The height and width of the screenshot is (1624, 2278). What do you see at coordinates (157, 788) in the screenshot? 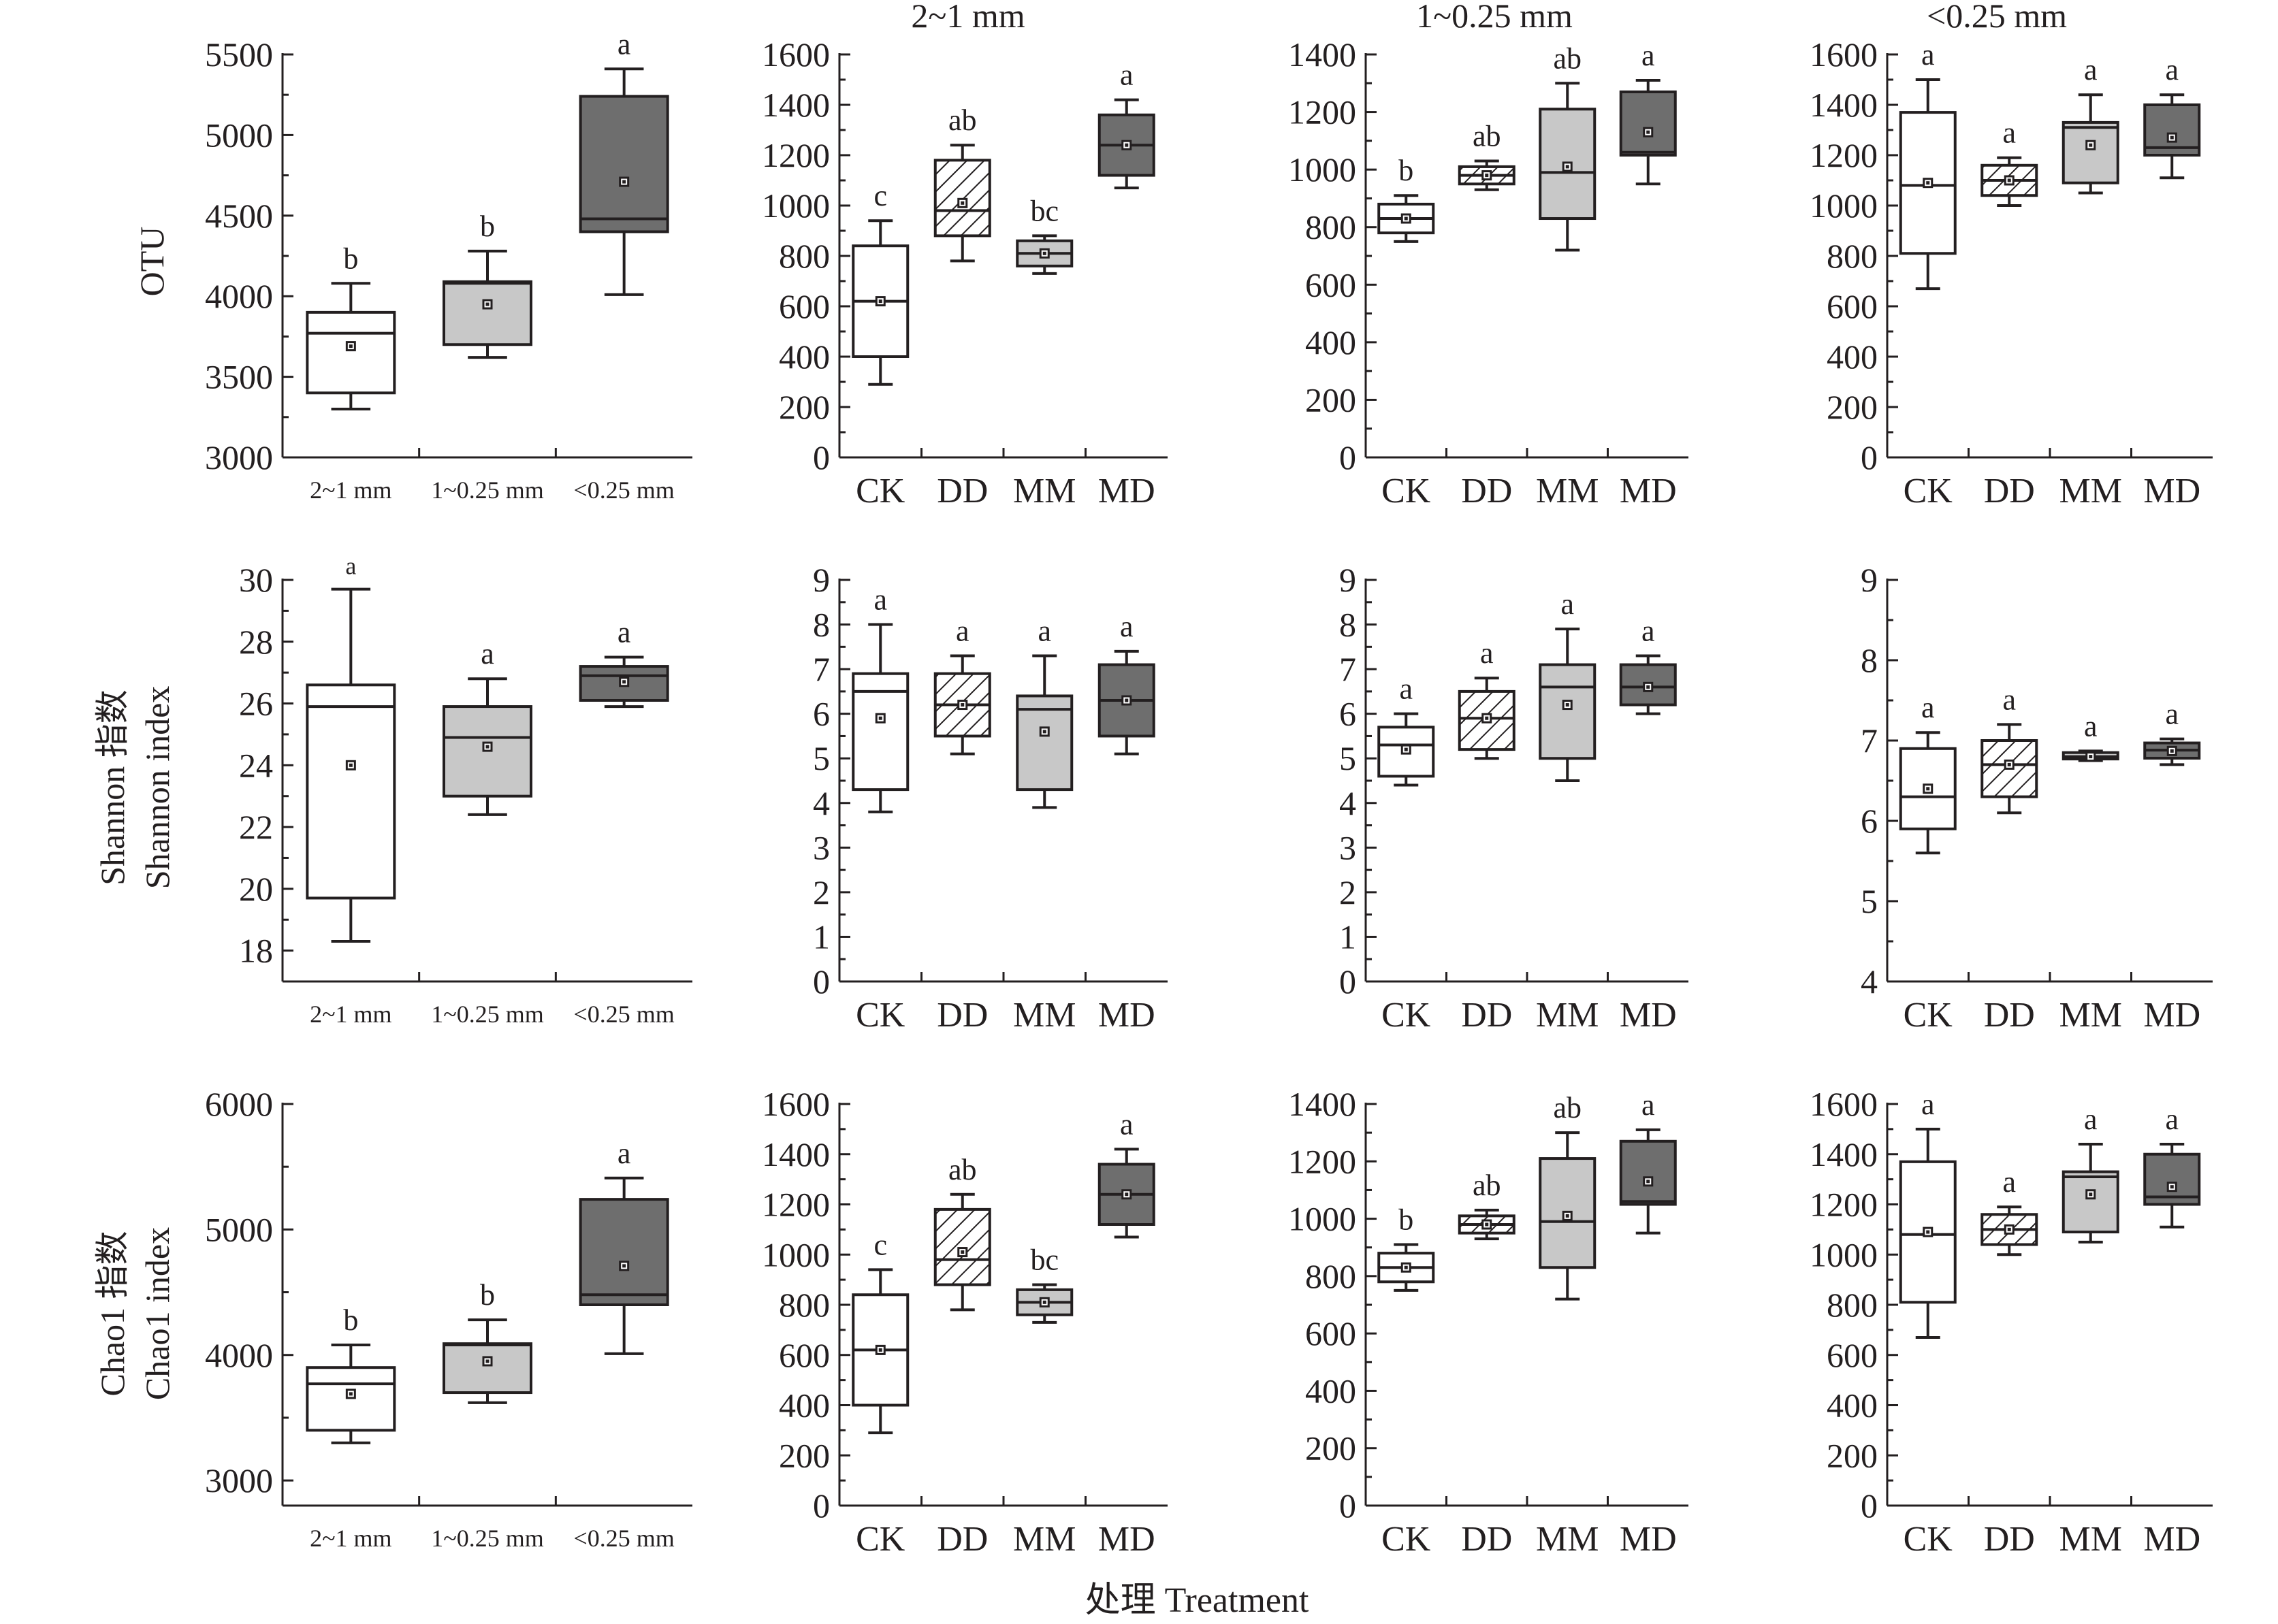
I see `row-label-shannon-en: Shannon index` at bounding box center [157, 788].